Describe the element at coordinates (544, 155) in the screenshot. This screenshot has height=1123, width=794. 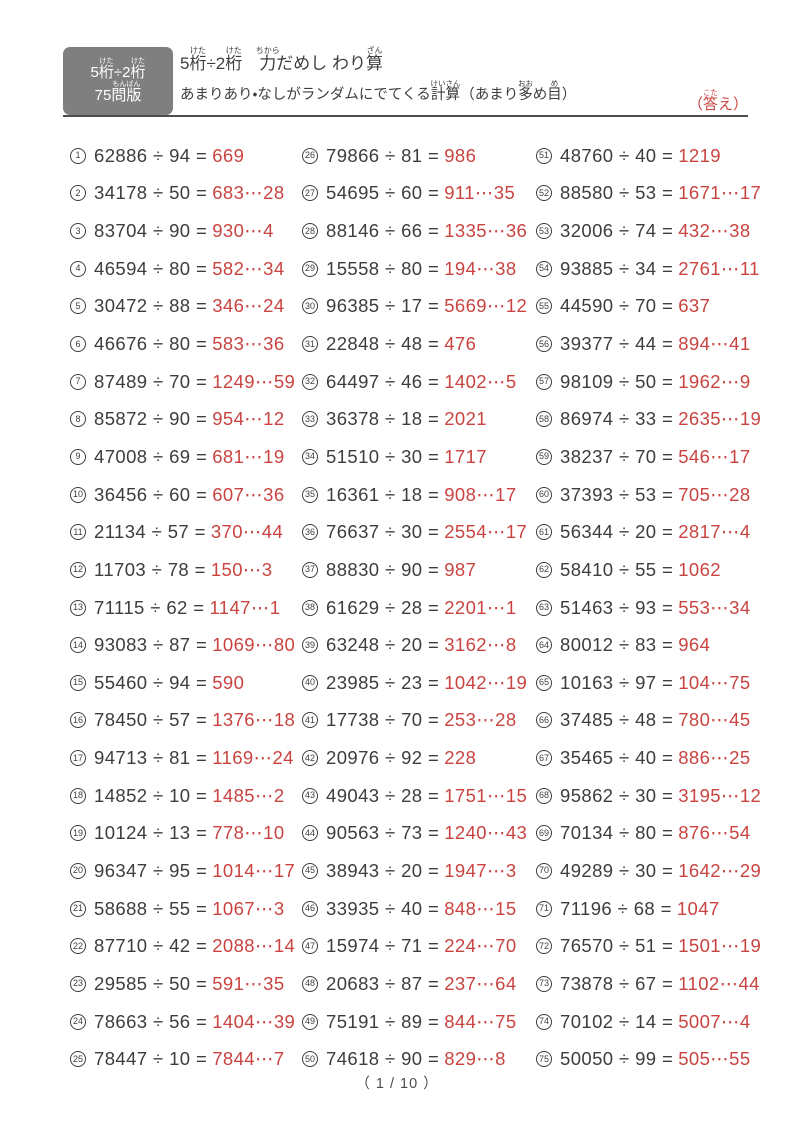
I see `problem-number-badge: 51` at that location.